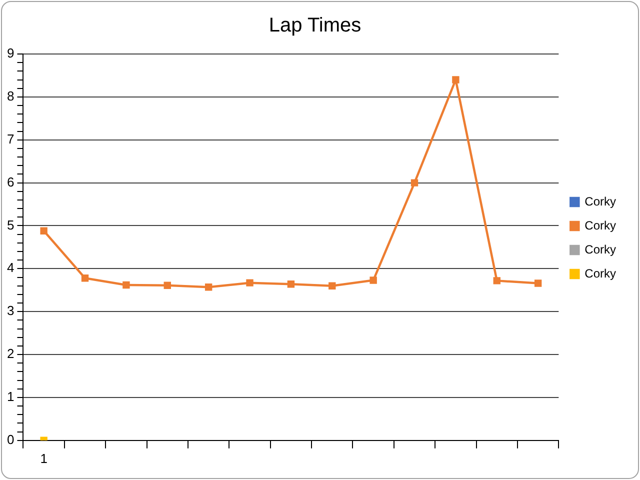  Describe the element at coordinates (10, 268) in the screenshot. I see `y-tick-label: 4` at that location.